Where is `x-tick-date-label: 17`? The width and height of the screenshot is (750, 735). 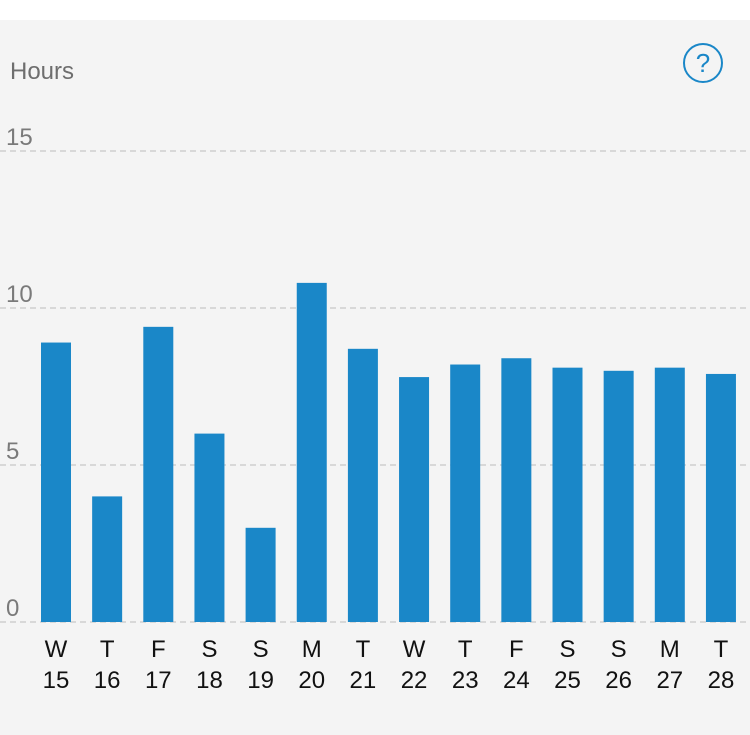
x-tick-date-label: 17 is located at coordinates (158, 680).